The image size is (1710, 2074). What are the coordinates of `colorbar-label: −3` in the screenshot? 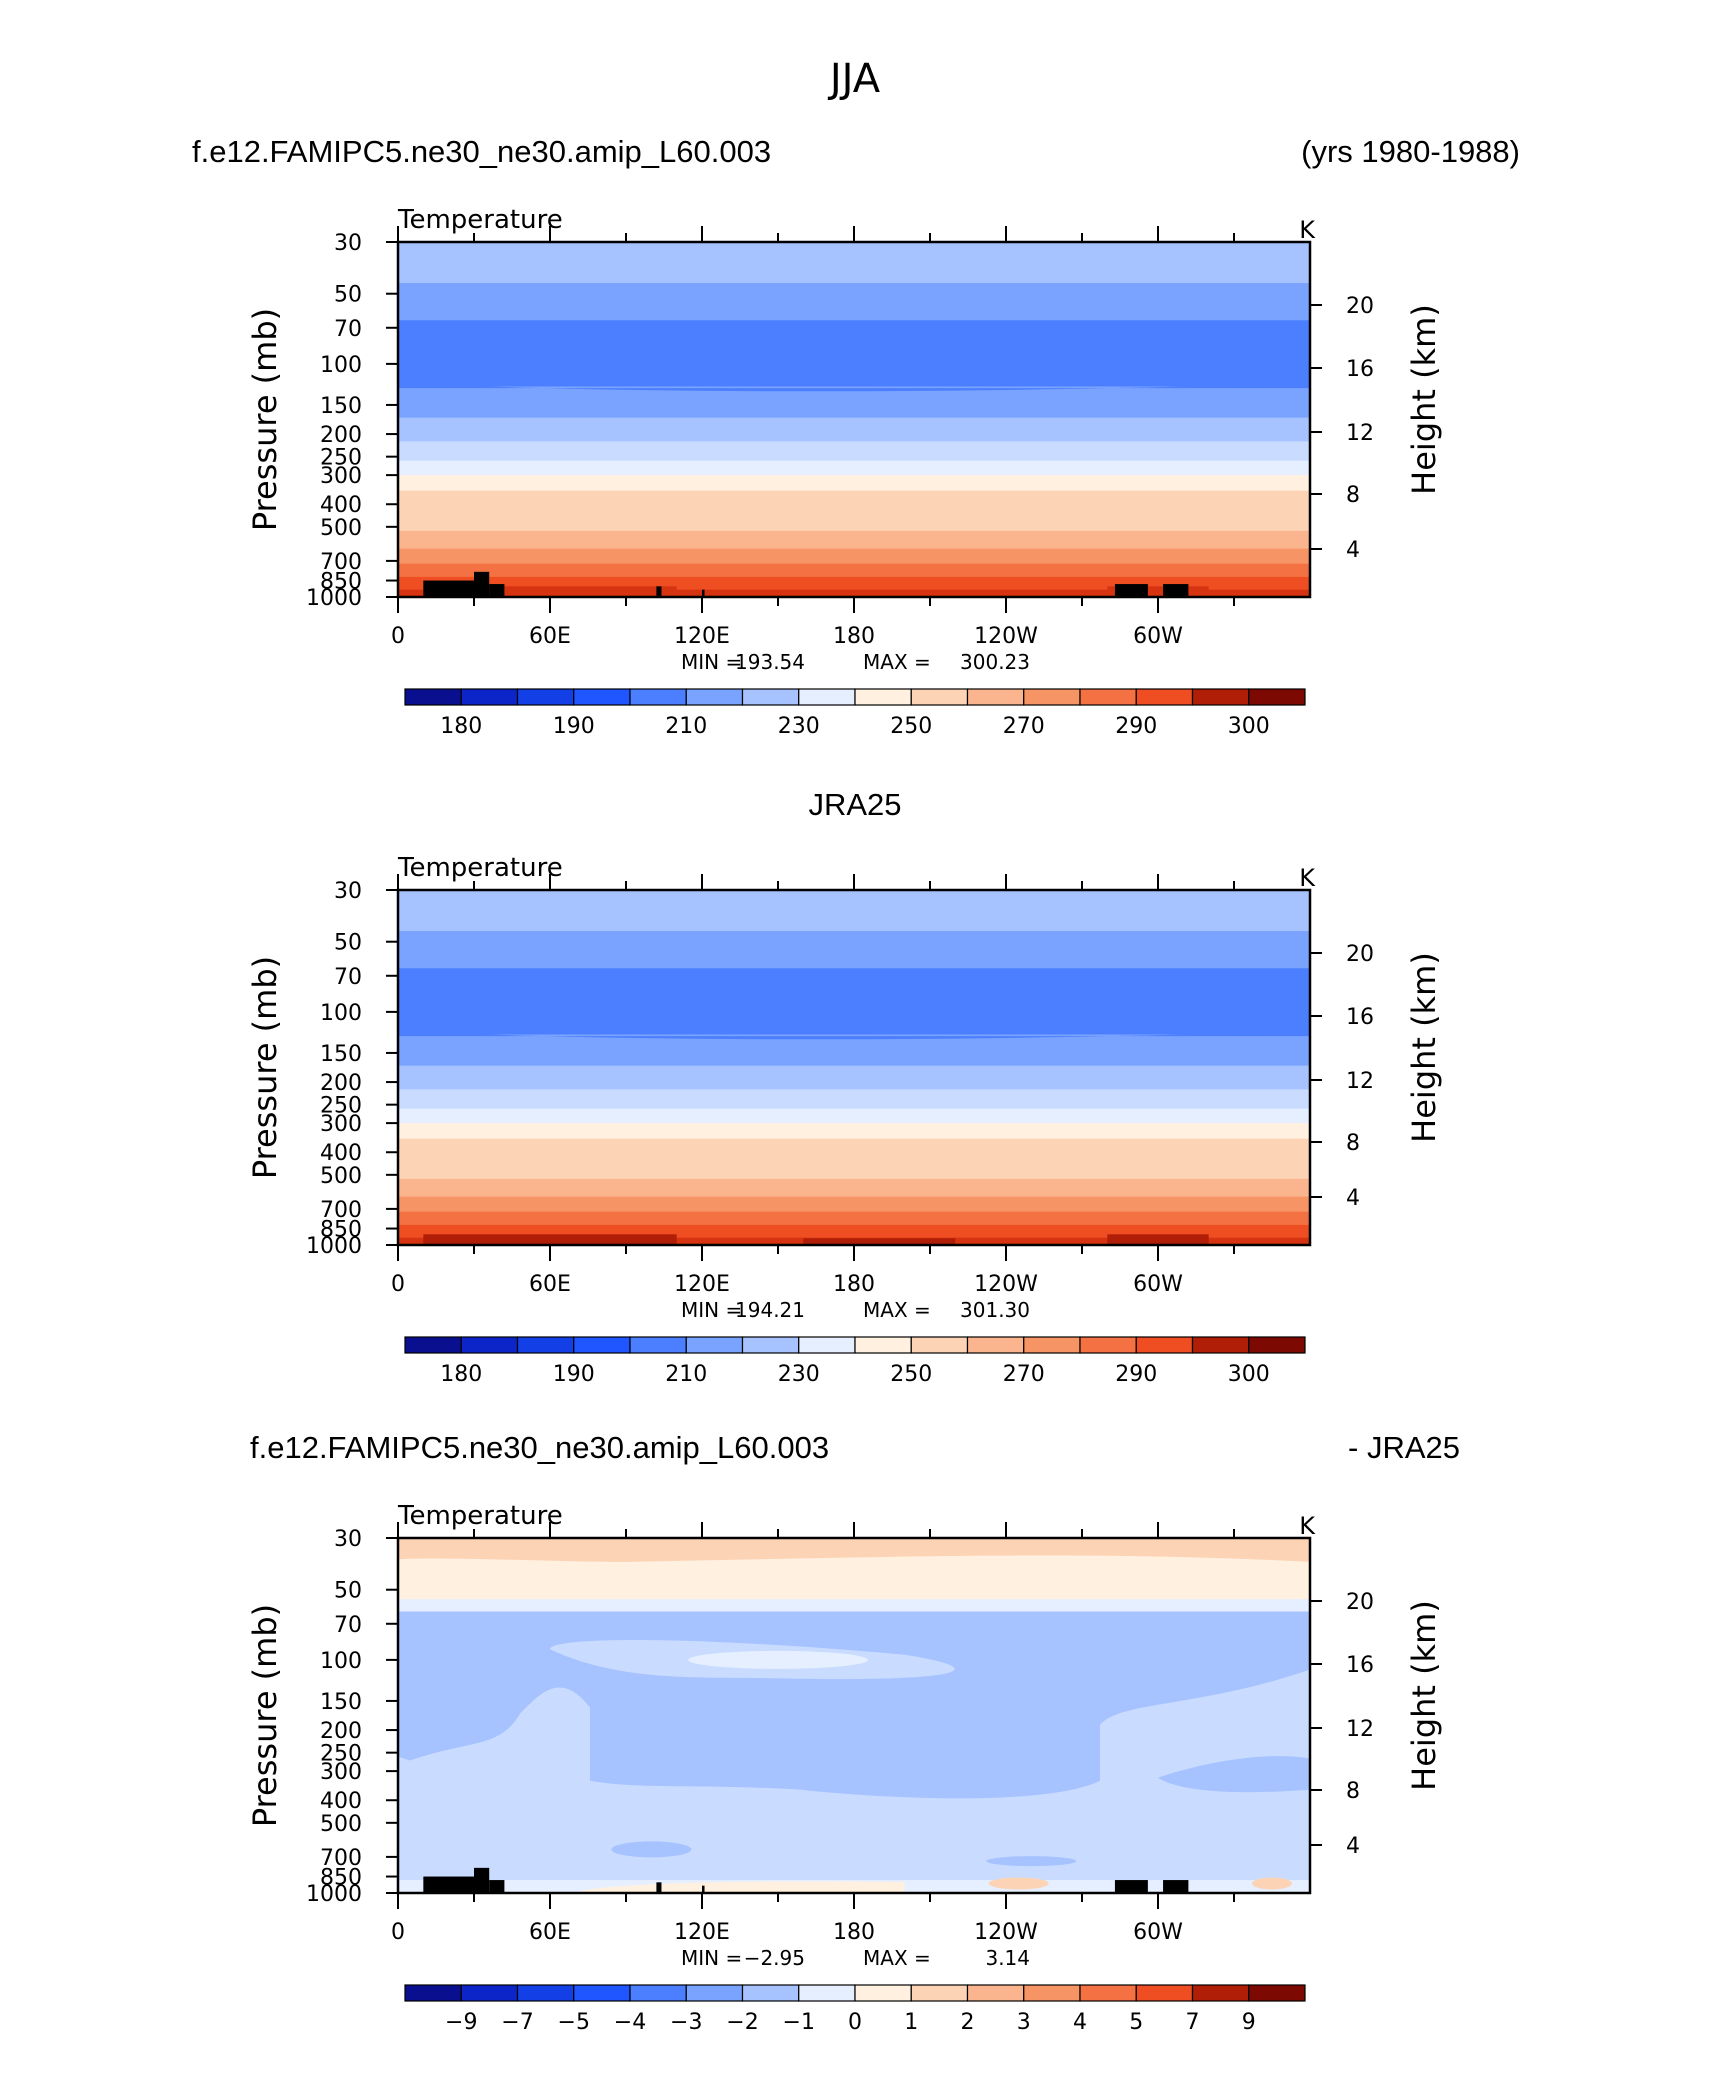 It's located at (686, 2022).